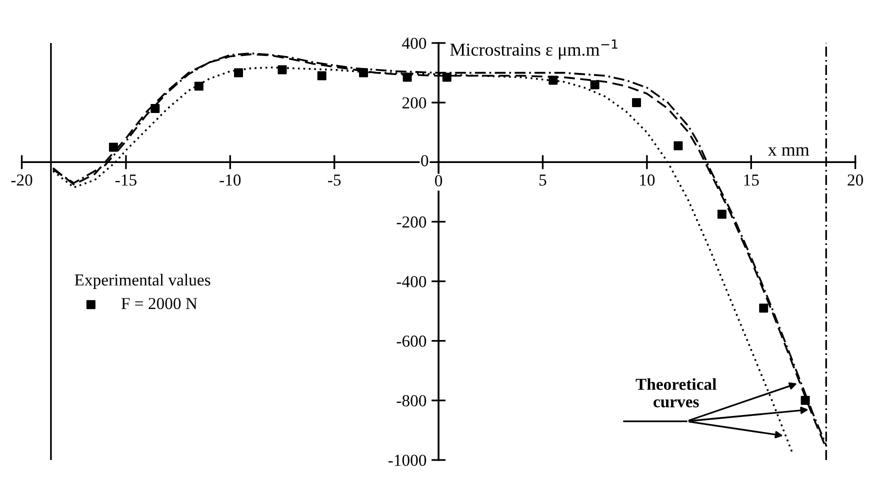 This screenshot has width=871, height=500. What do you see at coordinates (159, 304) in the screenshot?
I see `legend-label: F = 2000 N` at bounding box center [159, 304].